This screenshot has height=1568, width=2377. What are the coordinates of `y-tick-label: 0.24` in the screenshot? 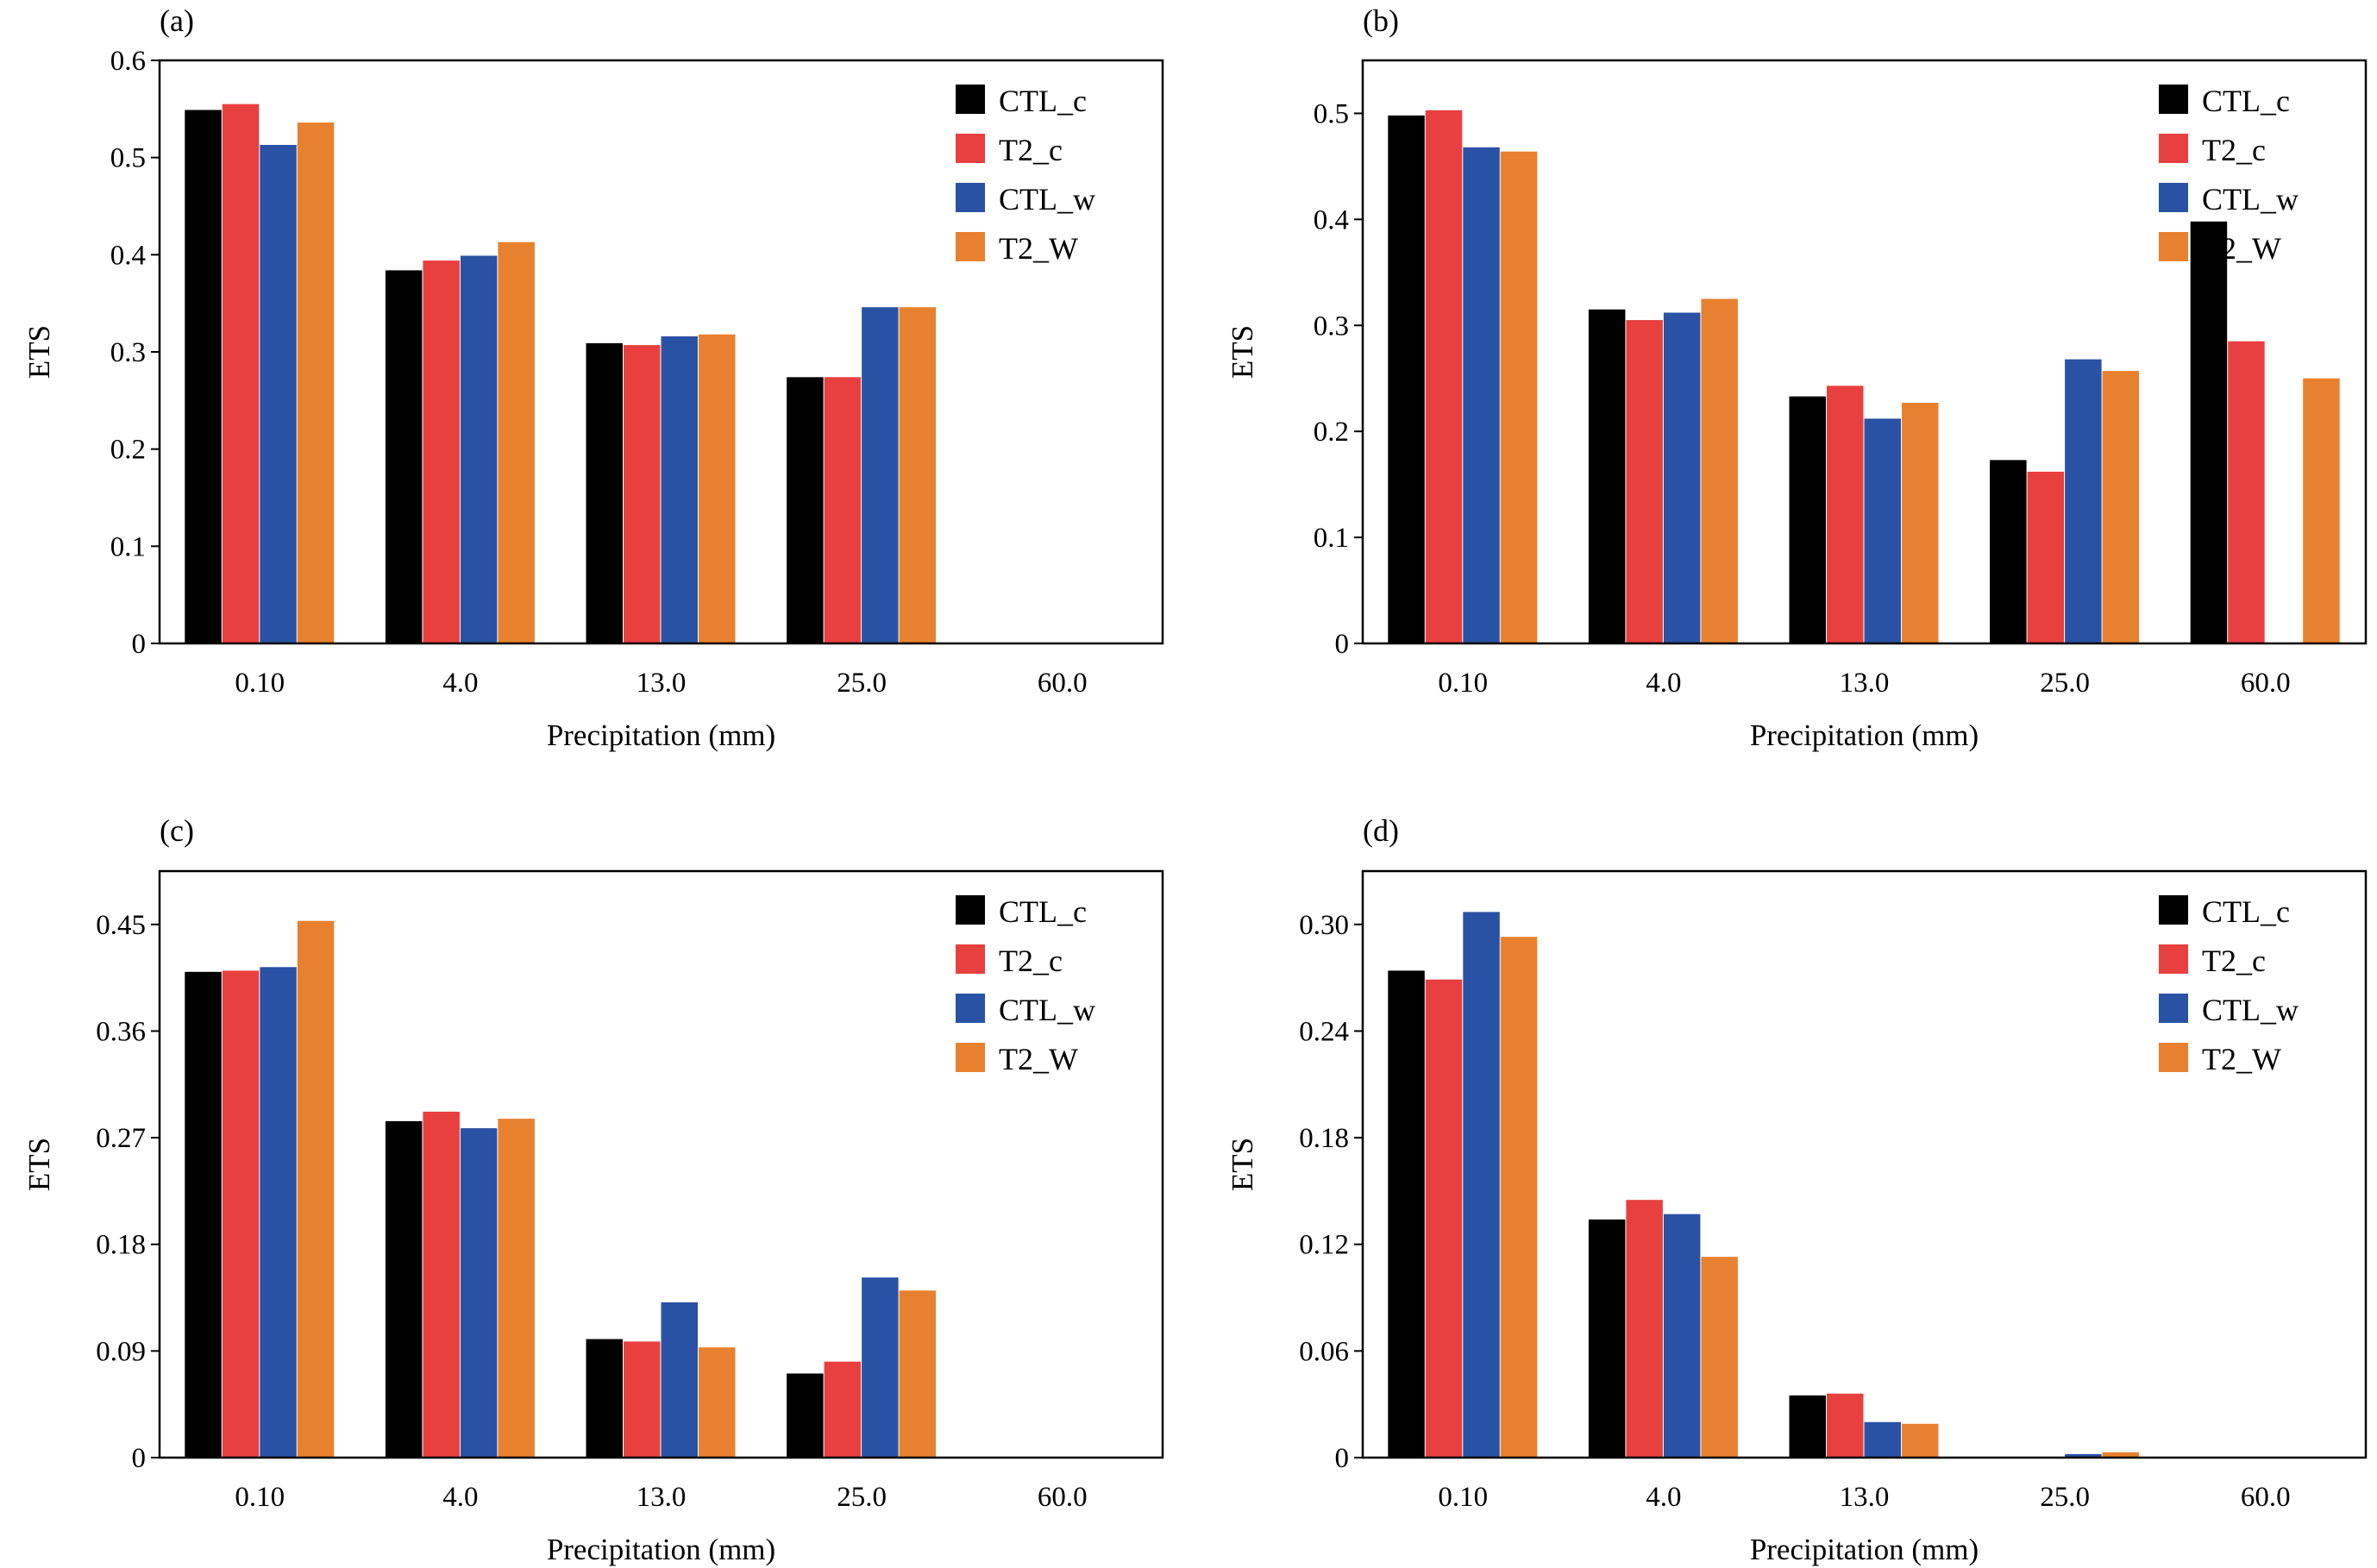 It's located at (1324, 1031).